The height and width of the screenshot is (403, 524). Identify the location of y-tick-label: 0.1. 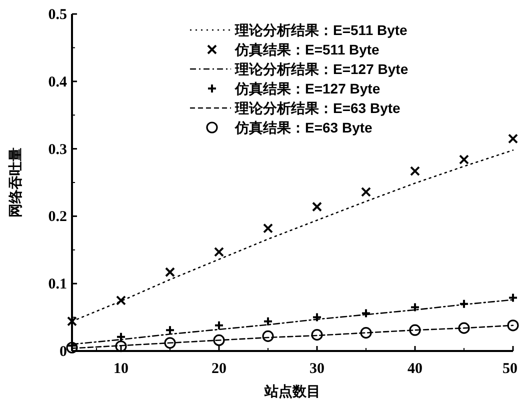
(57, 284).